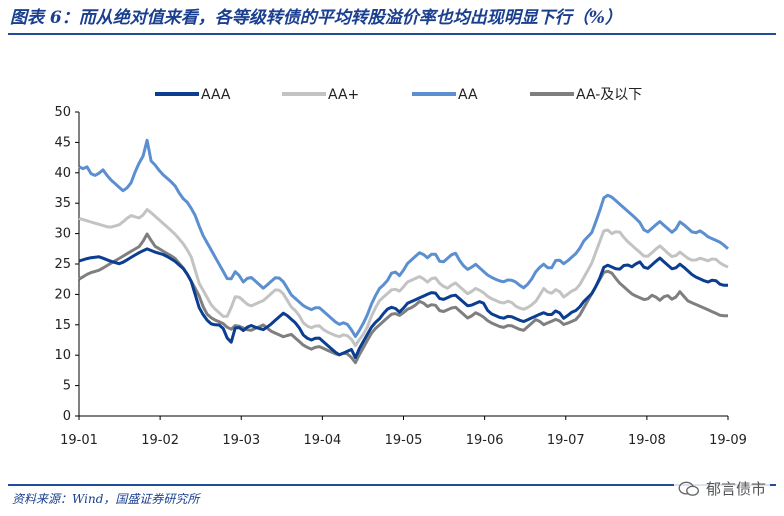  What do you see at coordinates (62, 264) in the screenshot?
I see `y-tick-label: 25` at bounding box center [62, 264].